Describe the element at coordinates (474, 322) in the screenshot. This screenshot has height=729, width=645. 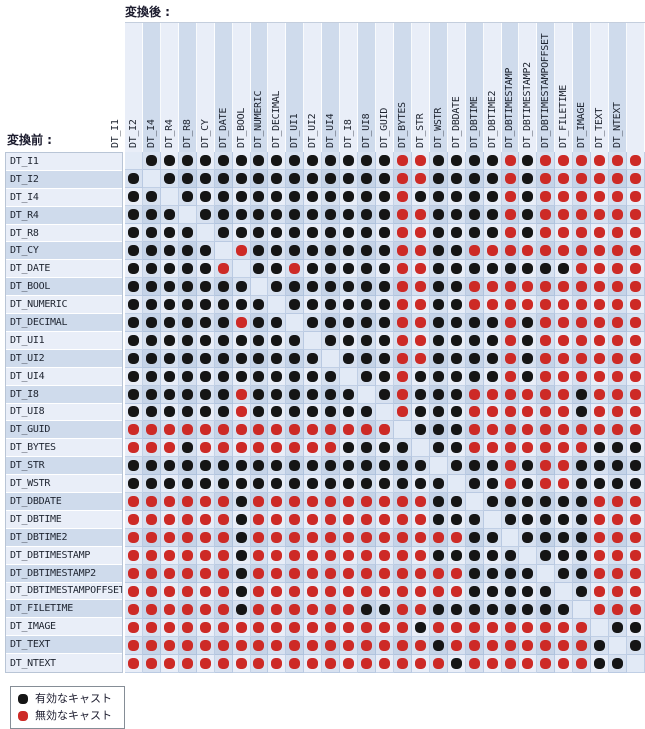
I see `matrix-cell-DT_DECIMAL-to-DT_DBDATE` at that location.